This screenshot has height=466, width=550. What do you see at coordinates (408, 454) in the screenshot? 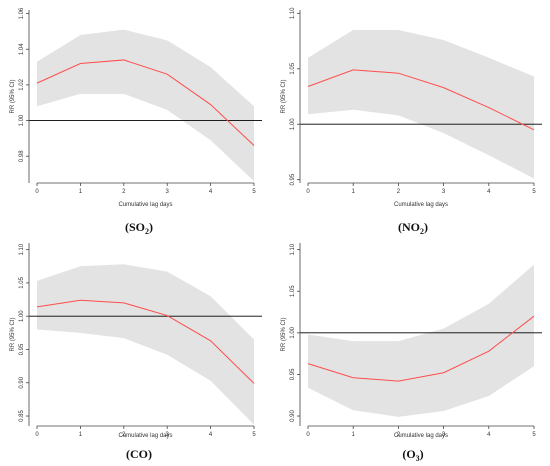
I see `caption-main: (O` at bounding box center [408, 454].